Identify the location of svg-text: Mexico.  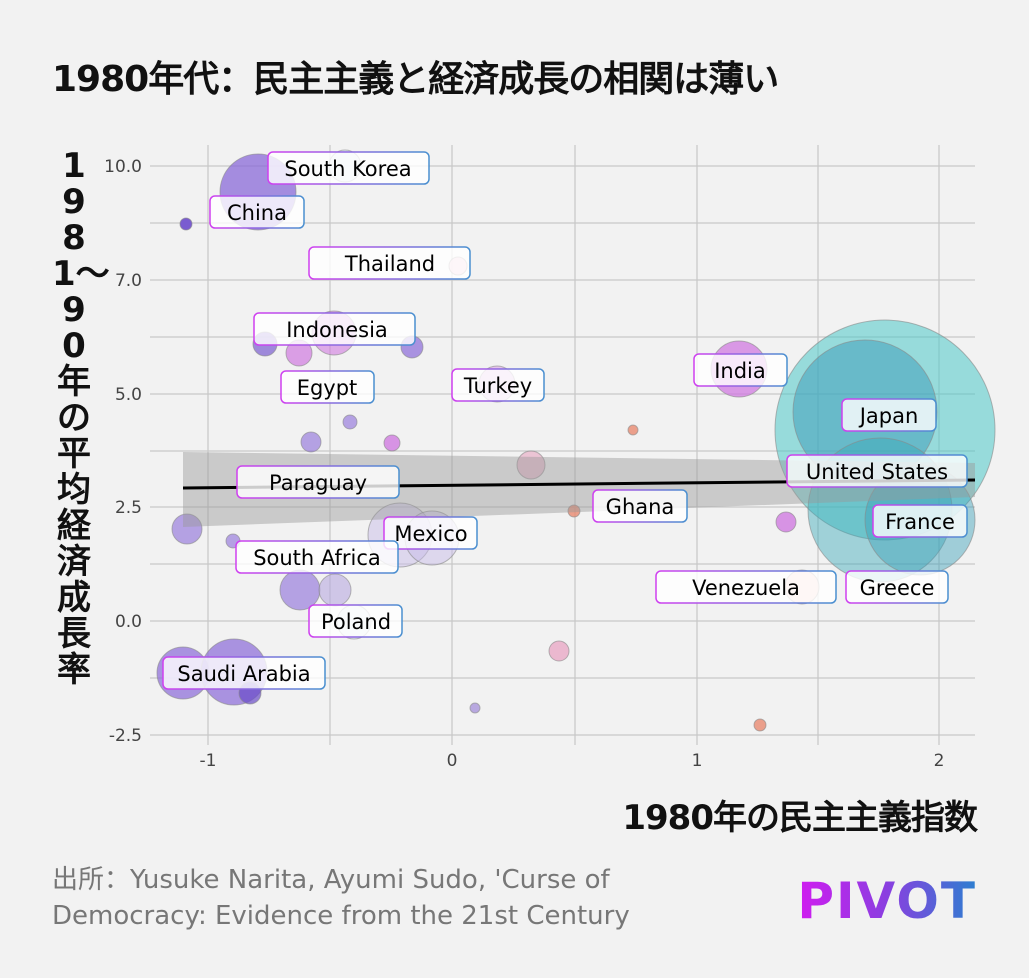
(430, 534).